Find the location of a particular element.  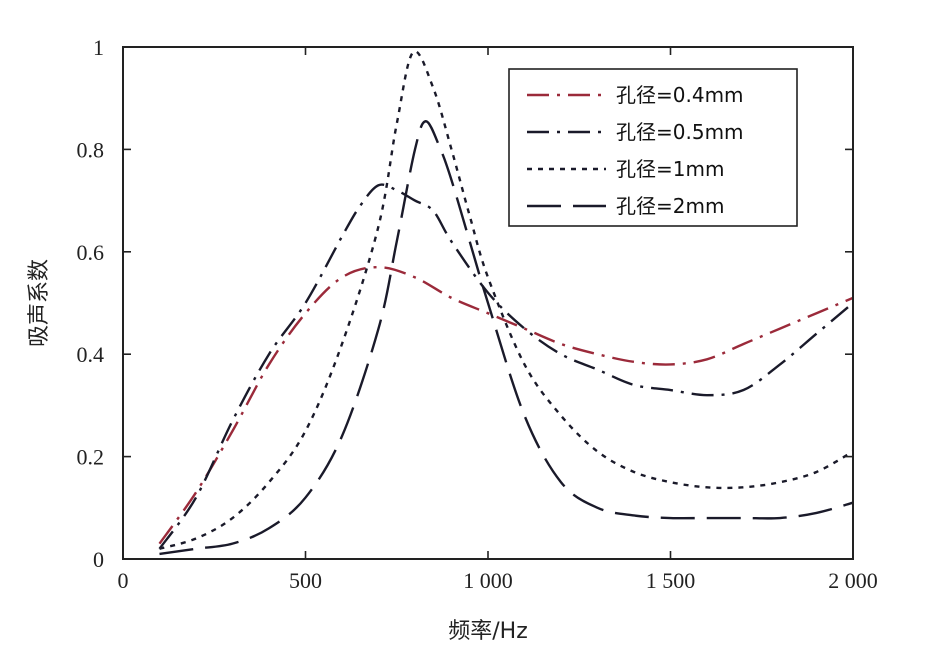

y-tick-label: 0.2 is located at coordinates (91, 457).